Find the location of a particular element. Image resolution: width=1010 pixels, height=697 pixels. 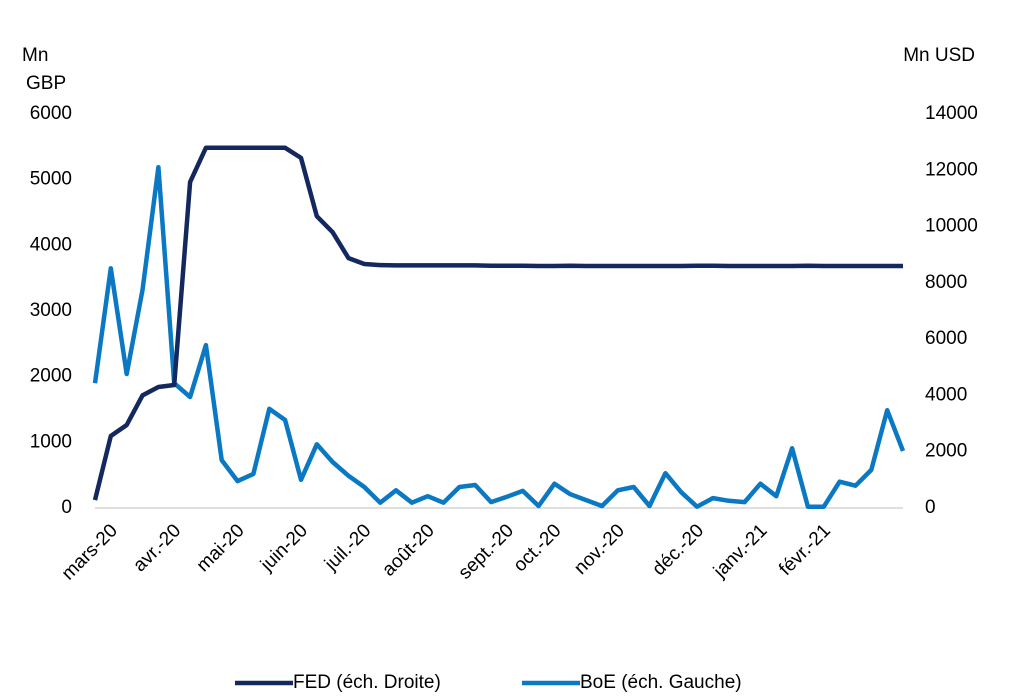

x-tick-label: févr.-21 is located at coordinates (805, 550).